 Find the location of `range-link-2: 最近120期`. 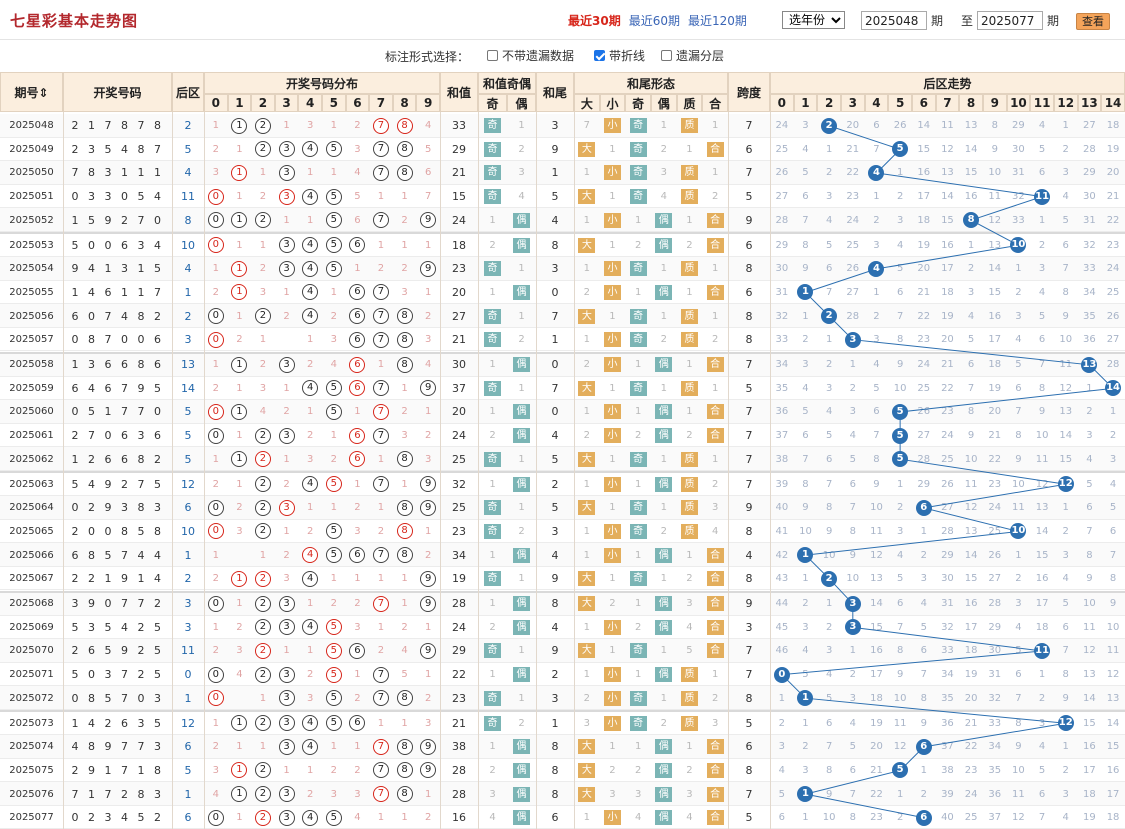

range-link-2: 最近120期 is located at coordinates (717, 21).